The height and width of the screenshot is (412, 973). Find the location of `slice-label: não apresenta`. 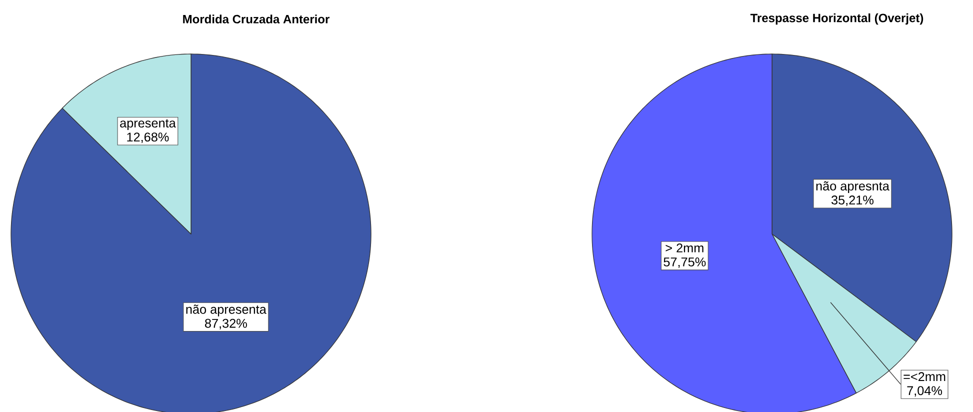

slice-label: não apresenta is located at coordinates (226, 310).